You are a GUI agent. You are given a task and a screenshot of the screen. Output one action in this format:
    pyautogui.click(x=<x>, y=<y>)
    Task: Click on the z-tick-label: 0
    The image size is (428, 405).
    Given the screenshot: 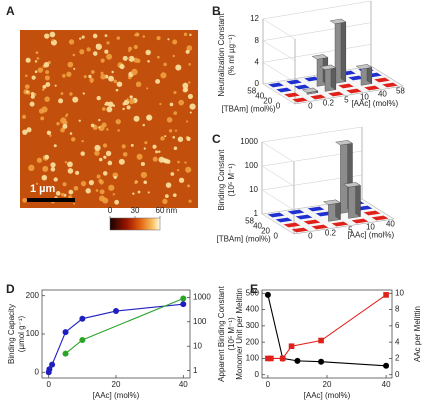 What is the action you would take?
    pyautogui.click(x=276, y=235)
    